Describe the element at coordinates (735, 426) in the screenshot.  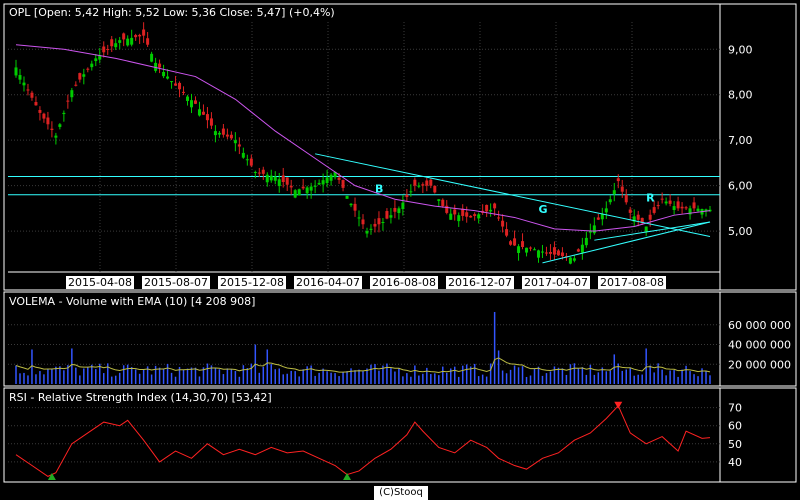
I see `rsi-y-tick: 60` at that location.